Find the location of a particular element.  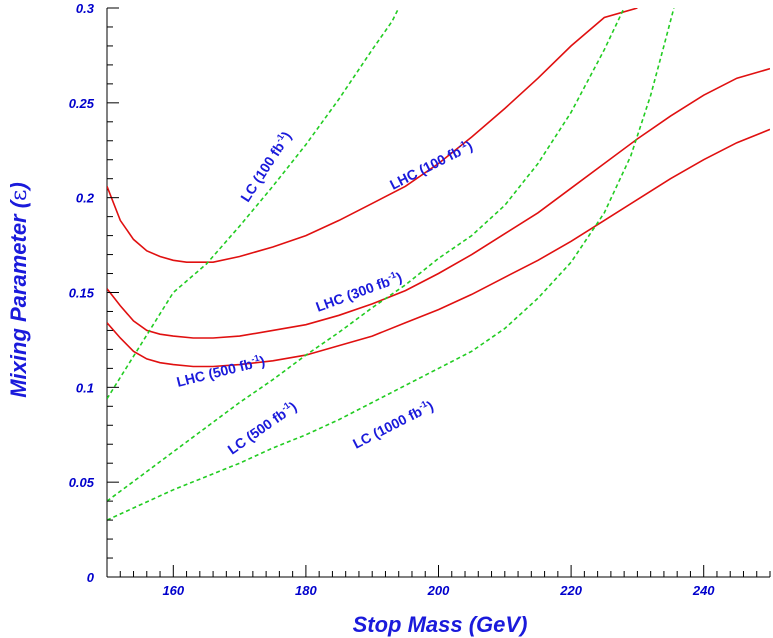

y-tick-label: 0.05 is located at coordinates (82, 482).